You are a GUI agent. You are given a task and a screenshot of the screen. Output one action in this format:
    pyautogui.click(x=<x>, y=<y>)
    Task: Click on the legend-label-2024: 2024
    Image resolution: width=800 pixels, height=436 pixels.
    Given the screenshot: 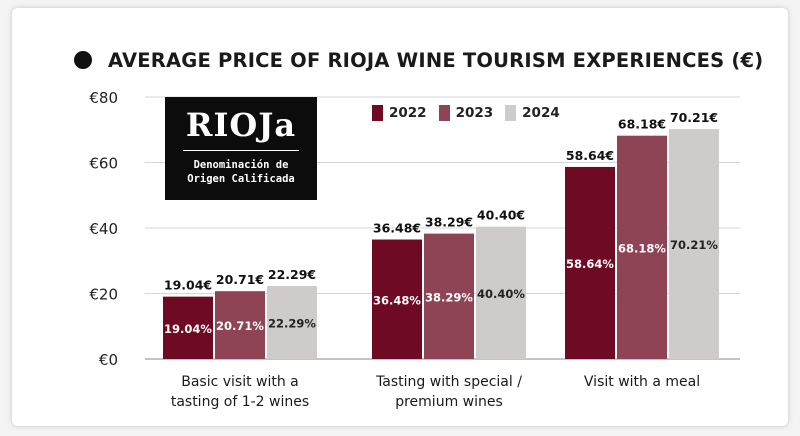 What is the action you would take?
    pyautogui.click(x=541, y=113)
    